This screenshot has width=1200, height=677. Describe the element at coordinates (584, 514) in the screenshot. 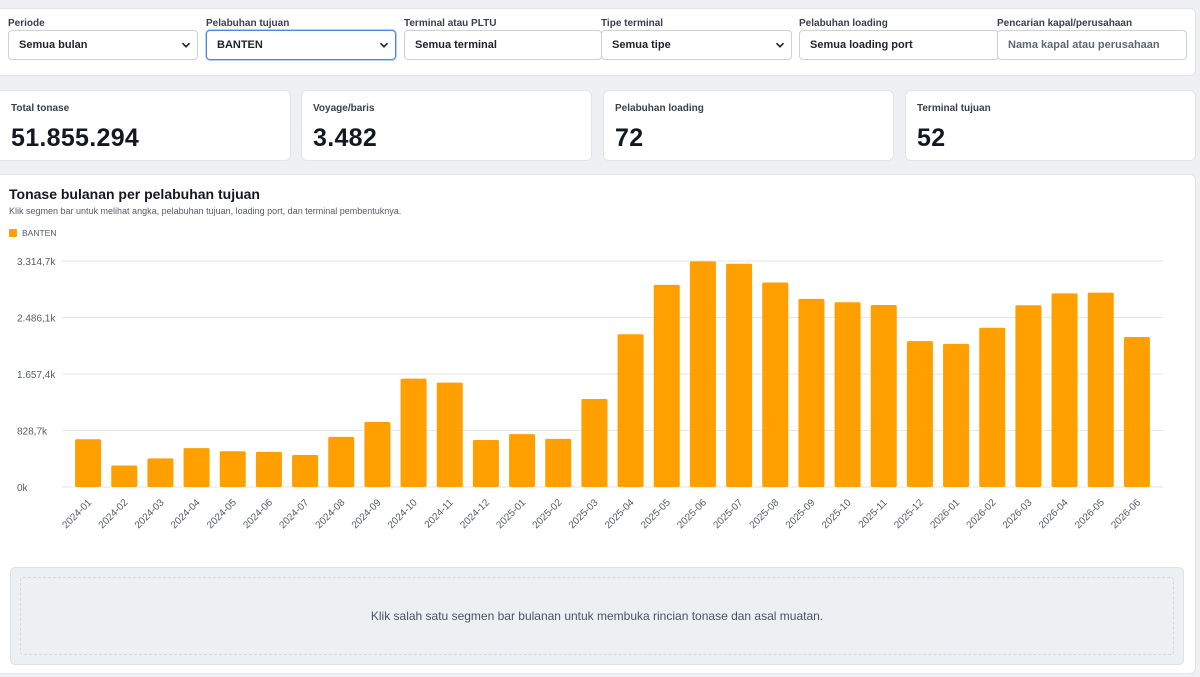

I see `x-tick-label: 2025-03` at that location.